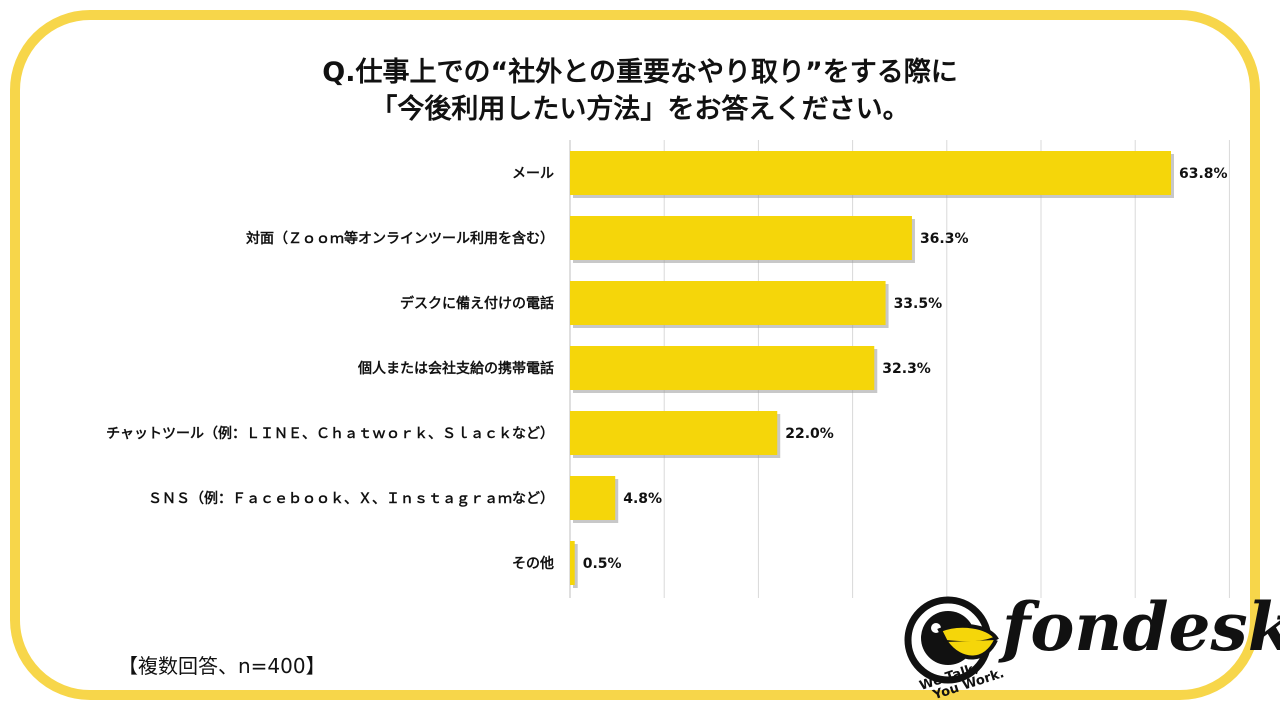 This screenshot has width=1280, height=720. Describe the element at coordinates (640, 72) in the screenshot. I see `chart-title-line1: Q.仕事上での“社外との重要なやり取り”をする際に` at that location.